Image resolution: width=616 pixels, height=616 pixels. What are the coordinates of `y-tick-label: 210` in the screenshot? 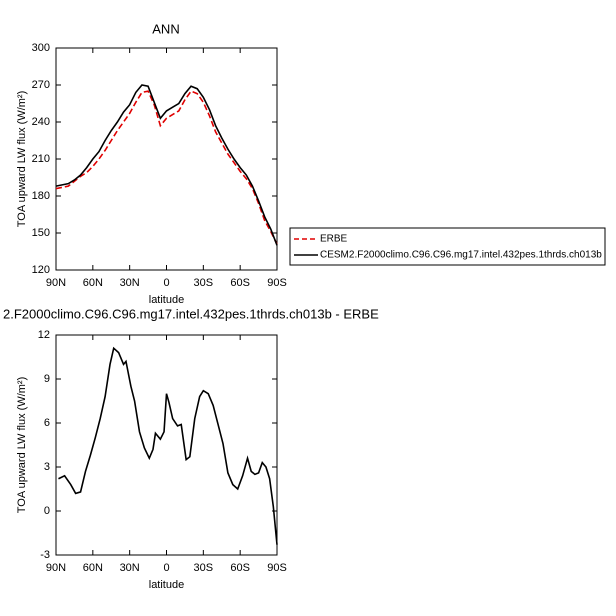 It's located at (41, 159).